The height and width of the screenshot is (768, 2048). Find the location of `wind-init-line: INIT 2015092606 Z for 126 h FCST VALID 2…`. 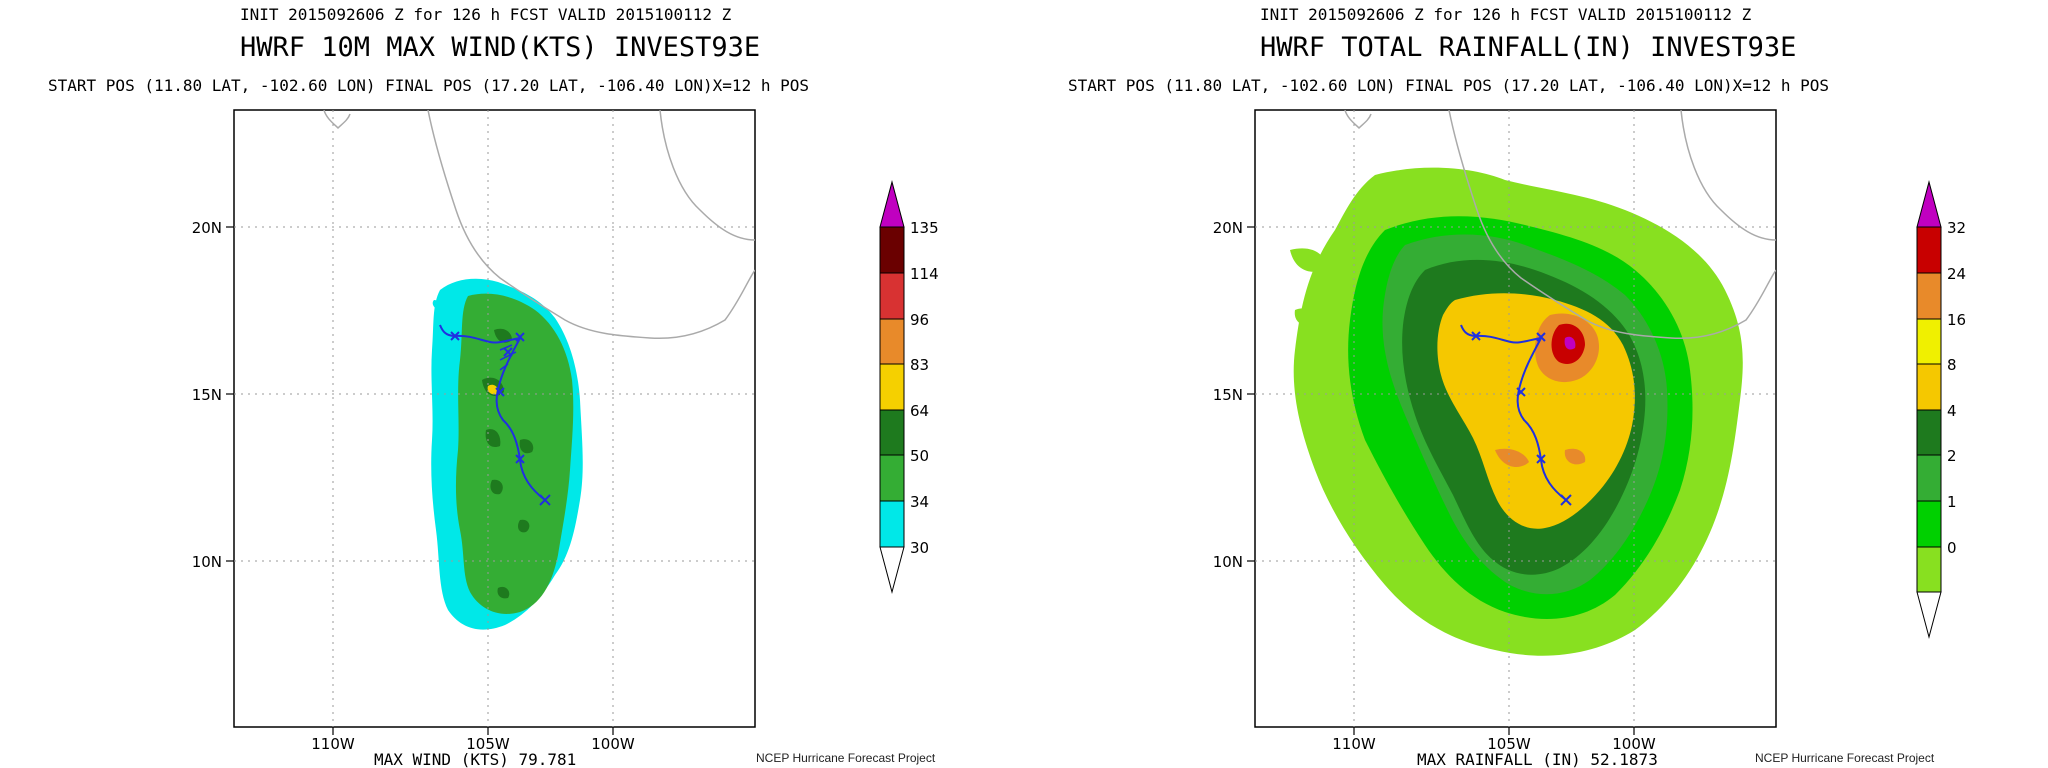

wind-init-line: INIT 2015092606 Z for 126 h FCST VALID 2… is located at coordinates (486, 14).